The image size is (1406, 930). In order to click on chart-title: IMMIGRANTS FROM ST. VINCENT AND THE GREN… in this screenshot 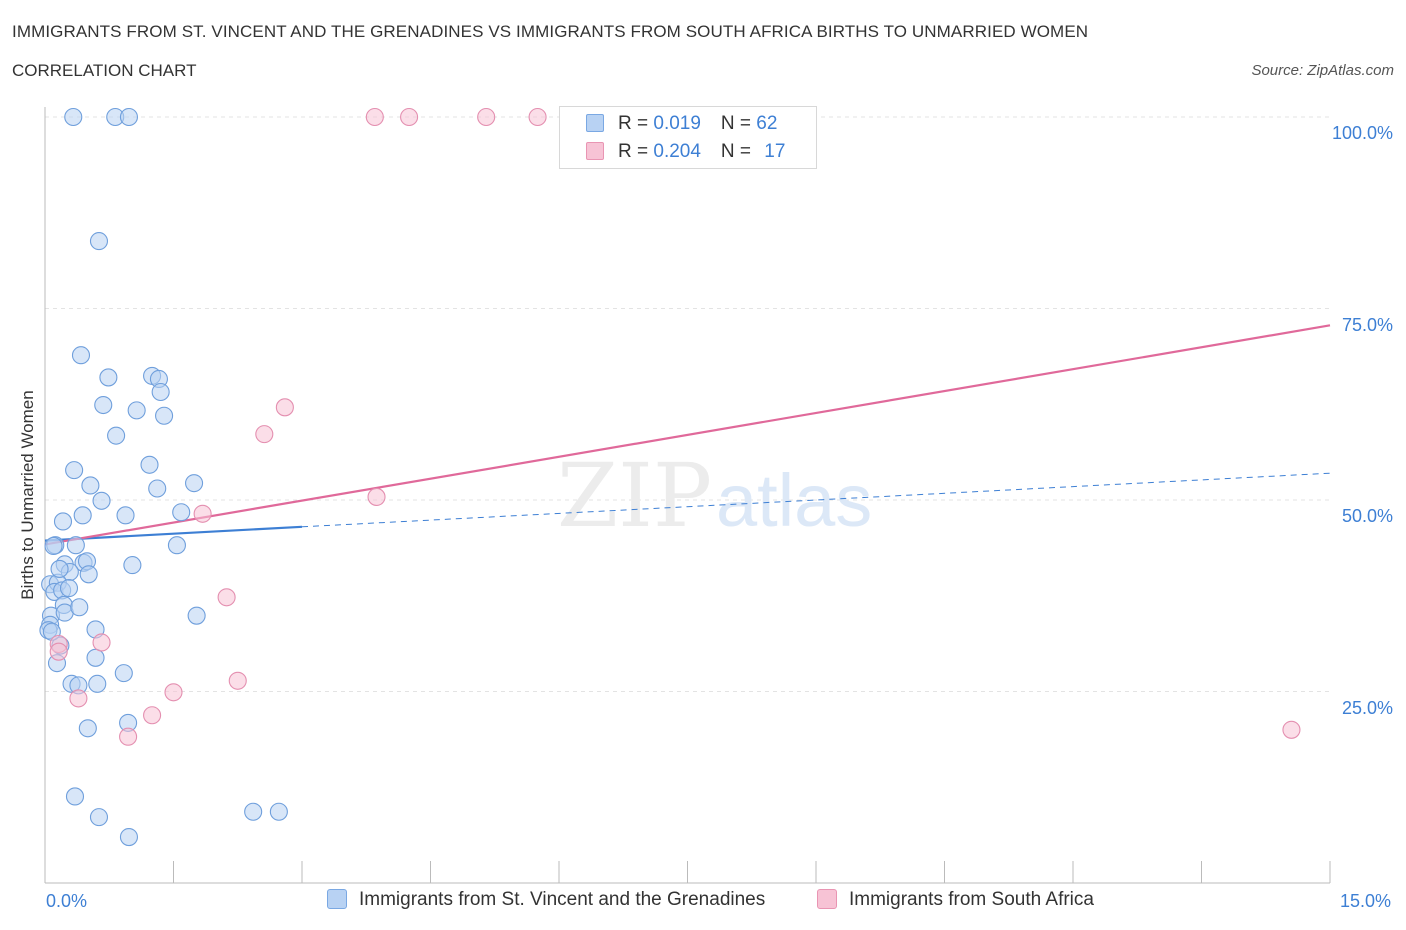, I will do `click(550, 31)`.